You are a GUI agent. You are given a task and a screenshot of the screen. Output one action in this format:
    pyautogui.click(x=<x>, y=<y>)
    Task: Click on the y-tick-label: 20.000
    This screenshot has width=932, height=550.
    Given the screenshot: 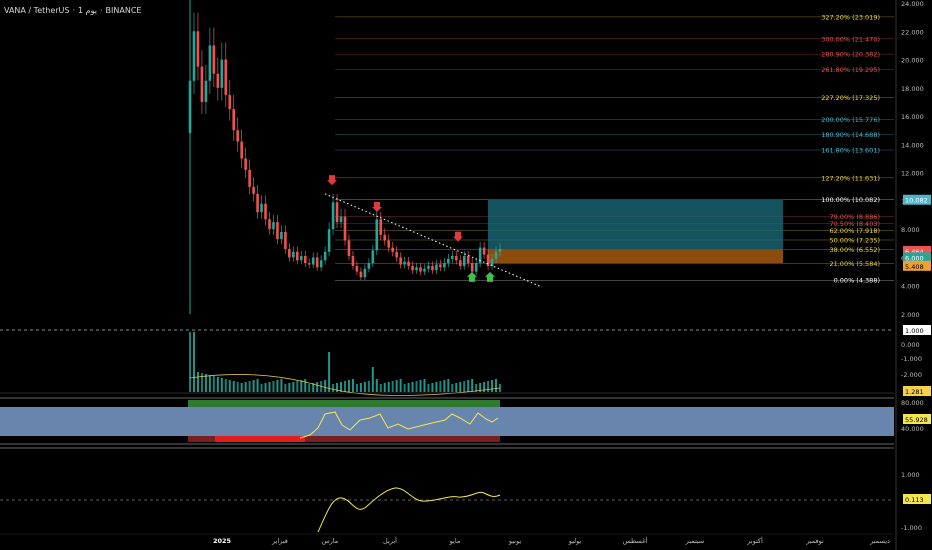 What is the action you would take?
    pyautogui.click(x=912, y=61)
    